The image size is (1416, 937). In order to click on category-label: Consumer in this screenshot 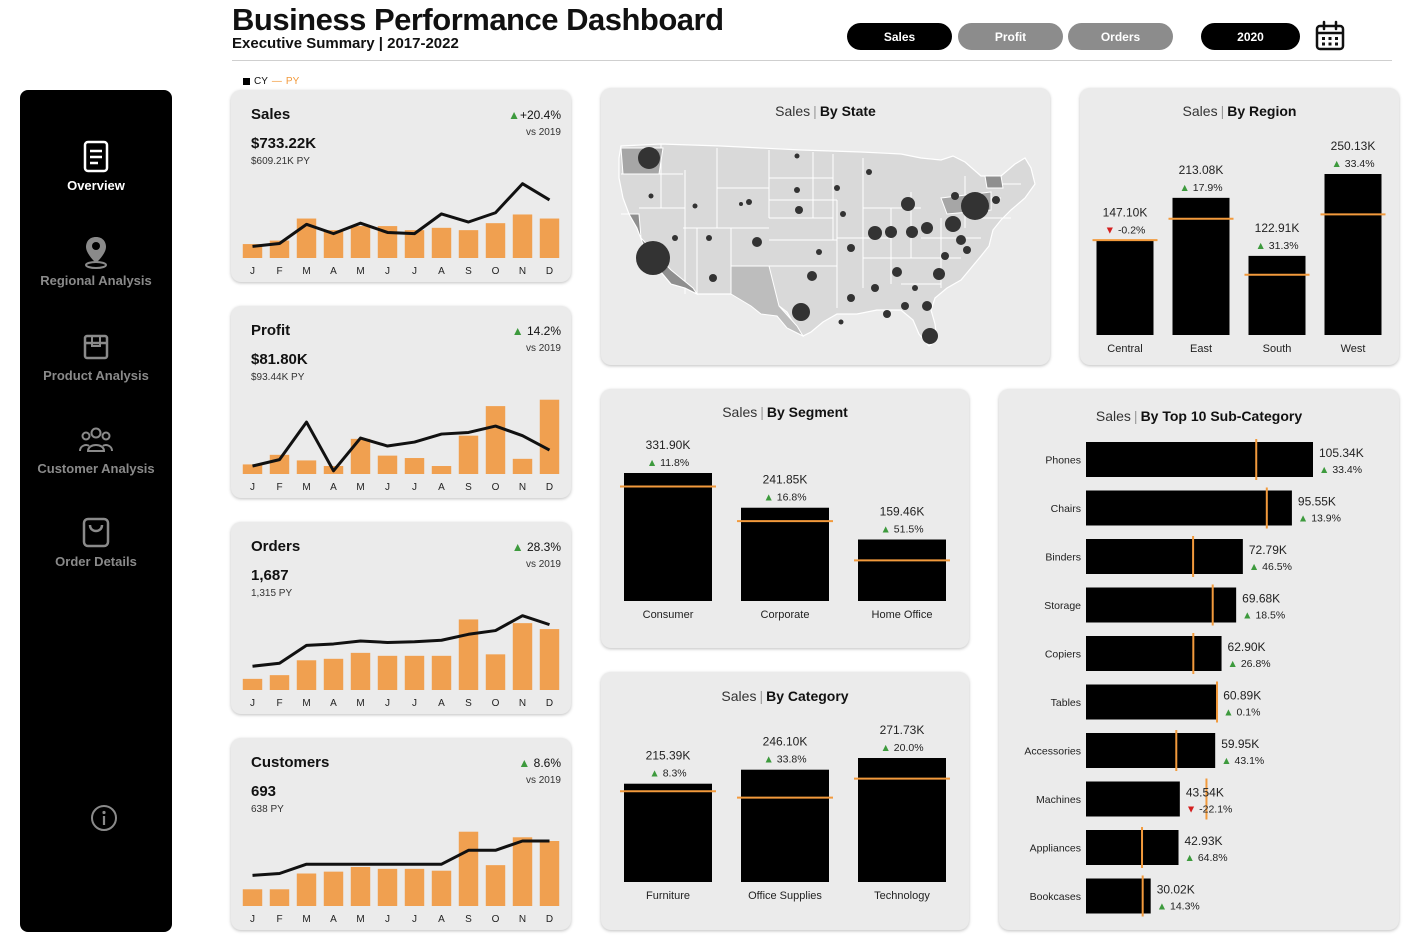, I will do `click(668, 615)`.